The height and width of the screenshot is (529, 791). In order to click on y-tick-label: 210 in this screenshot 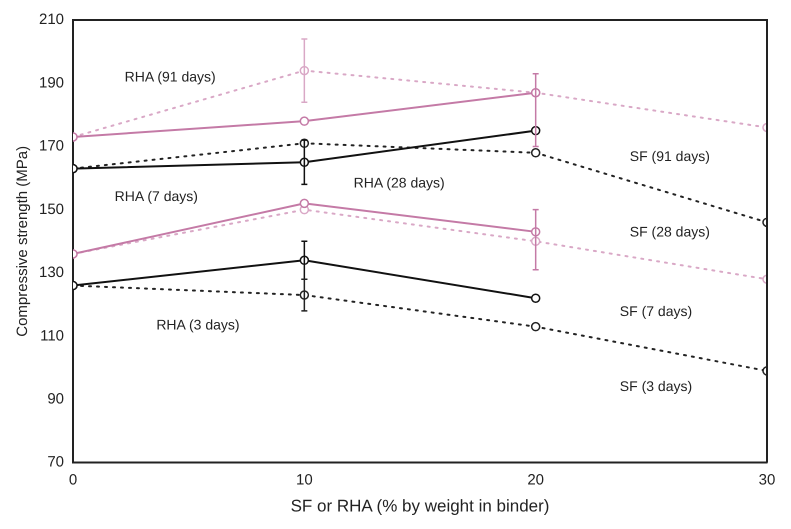, I will do `click(51, 19)`.